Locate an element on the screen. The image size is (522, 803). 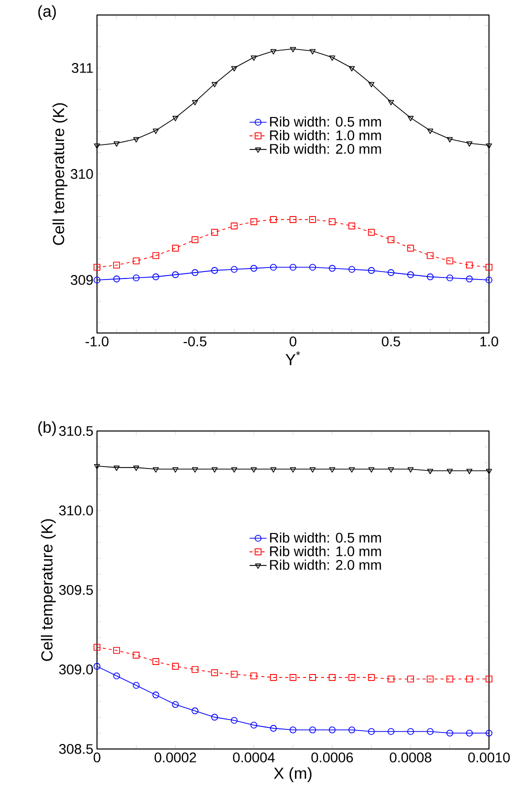
legend-label: Rib width: 2.0 mm is located at coordinates (325, 149).